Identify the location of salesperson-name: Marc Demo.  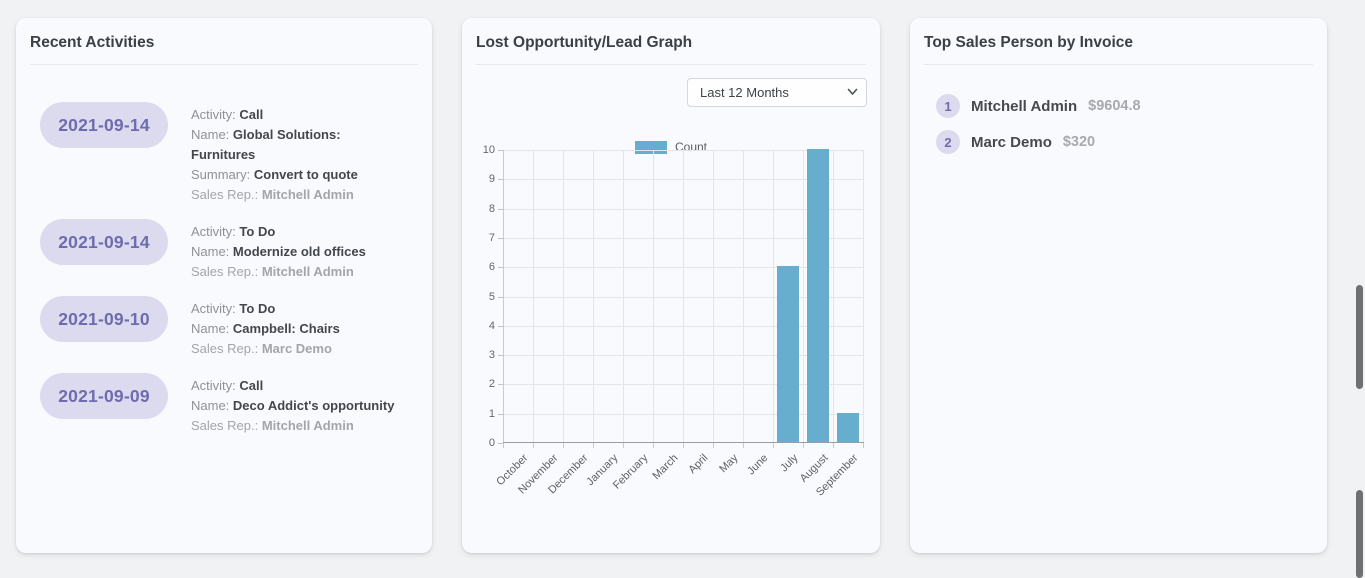
(1011, 142).